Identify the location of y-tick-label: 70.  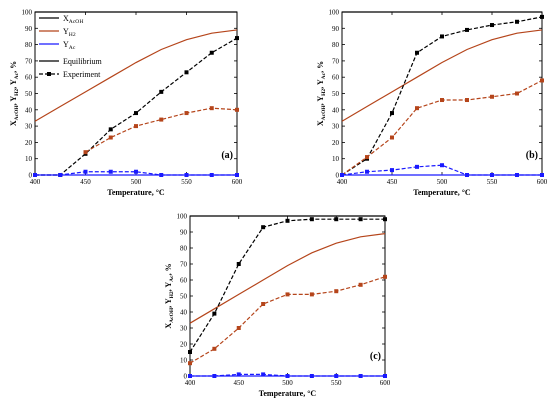
(184, 265).